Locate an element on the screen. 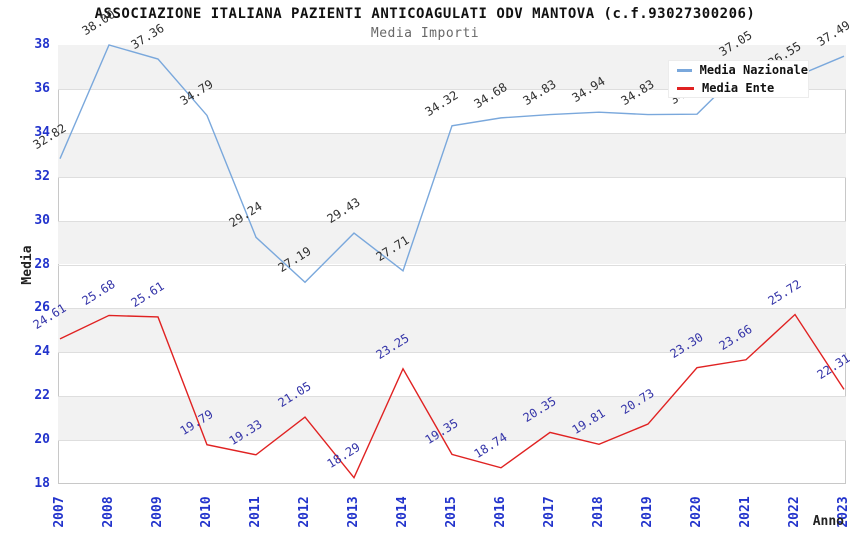 This screenshot has width=850, height=550. y-tick-label: 38 is located at coordinates (42, 44).